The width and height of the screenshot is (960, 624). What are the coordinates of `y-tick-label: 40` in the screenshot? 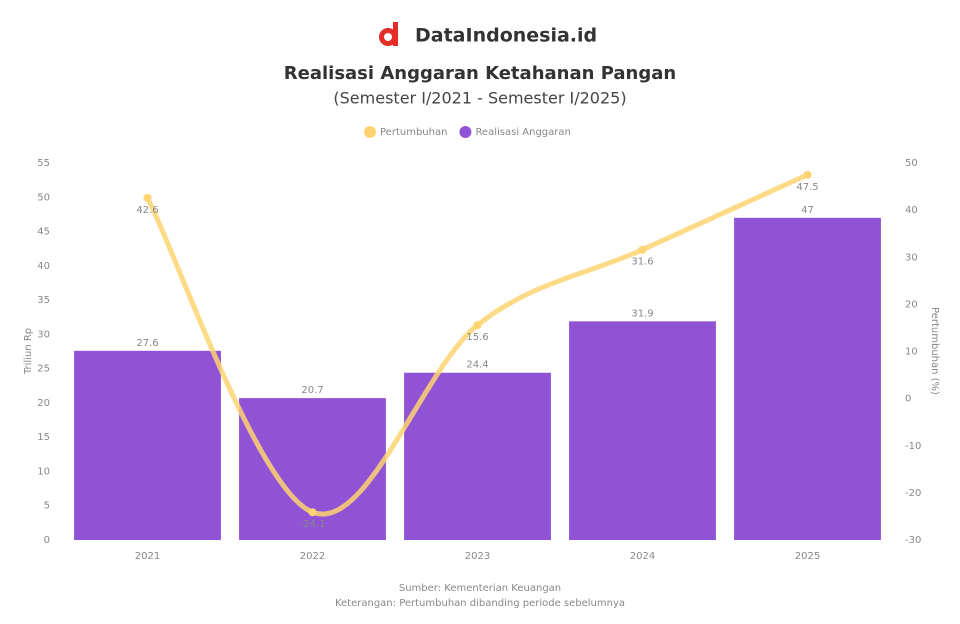 It's located at (43, 266).